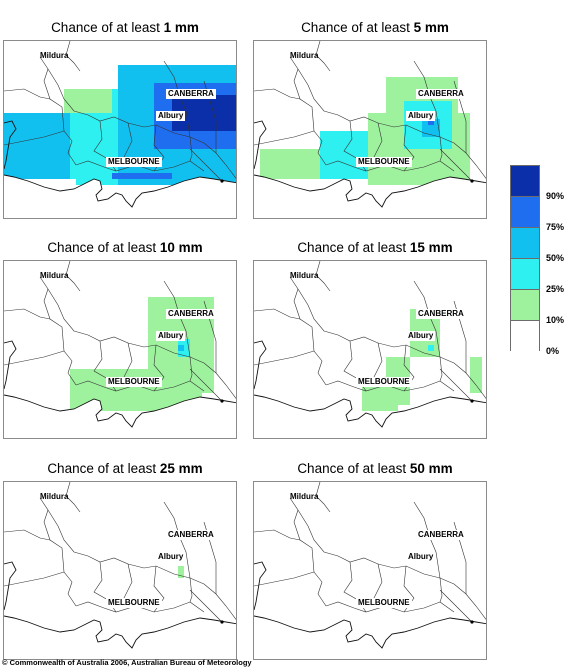  What do you see at coordinates (134, 603) in the screenshot?
I see `place-label-melbourne: MELBOURNE` at bounding box center [134, 603].